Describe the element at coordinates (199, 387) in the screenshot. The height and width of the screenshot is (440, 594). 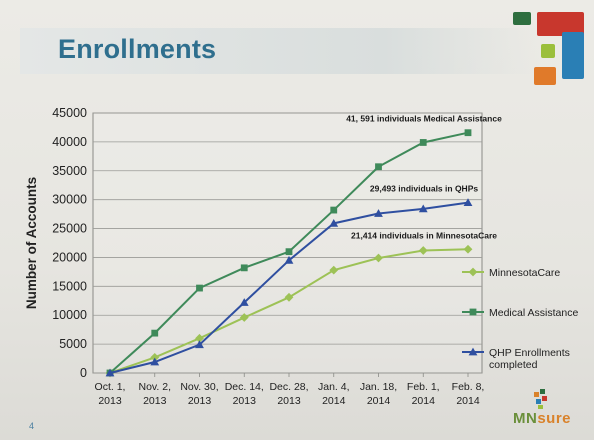
I see `x-tick-label: Nov. 30,` at that location.